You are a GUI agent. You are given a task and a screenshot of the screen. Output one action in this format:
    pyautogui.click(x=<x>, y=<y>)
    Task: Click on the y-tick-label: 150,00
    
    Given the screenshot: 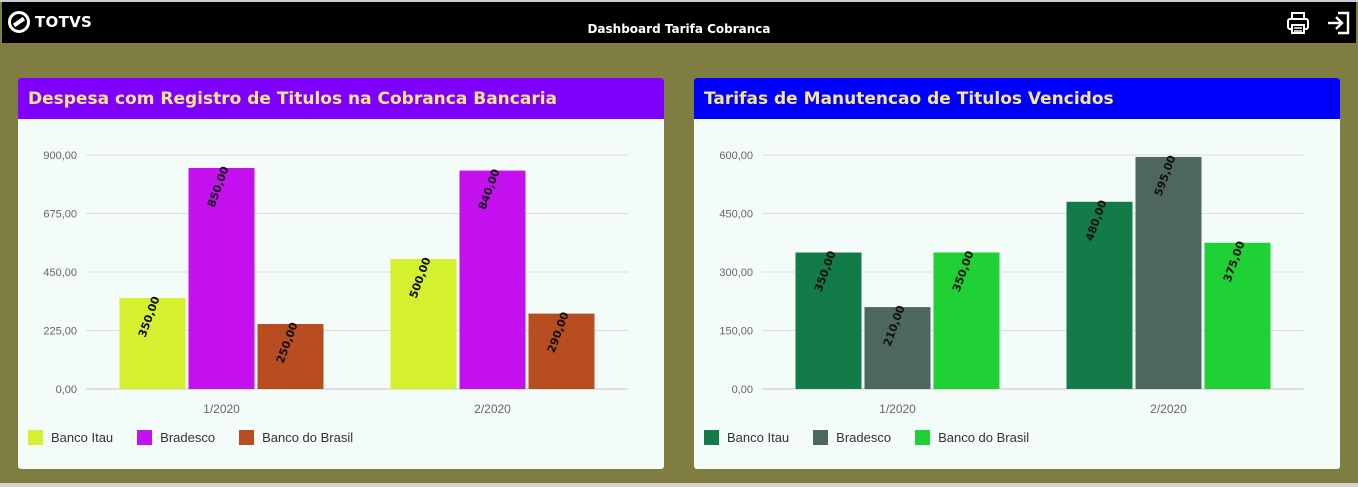 What is the action you would take?
    pyautogui.click(x=736, y=332)
    